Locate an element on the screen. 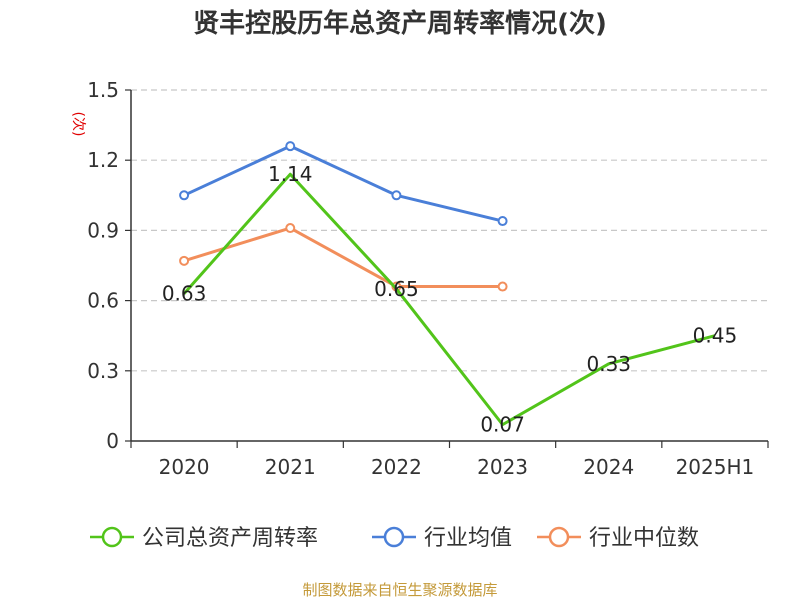 The image size is (800, 600). x-tick-label: 2022 is located at coordinates (396, 467).